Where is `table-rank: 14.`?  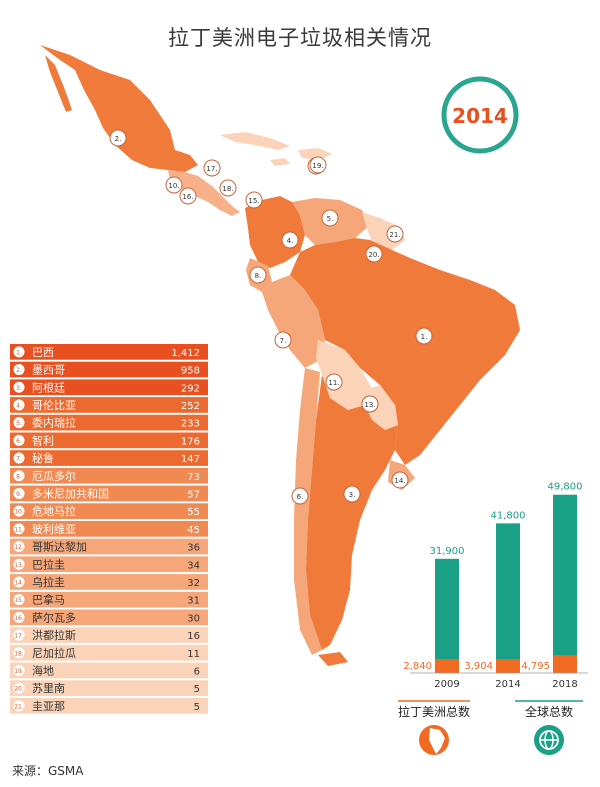 table-rank: 14. is located at coordinates (19, 582).